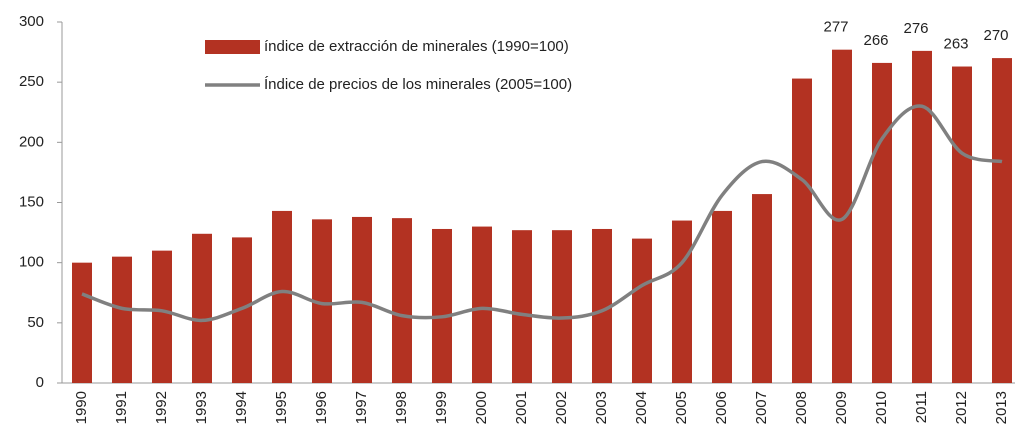 Image resolution: width=1015 pixels, height=440 pixels. Describe the element at coordinates (961, 407) in the screenshot. I see `x-tick-label: 2012` at that location.